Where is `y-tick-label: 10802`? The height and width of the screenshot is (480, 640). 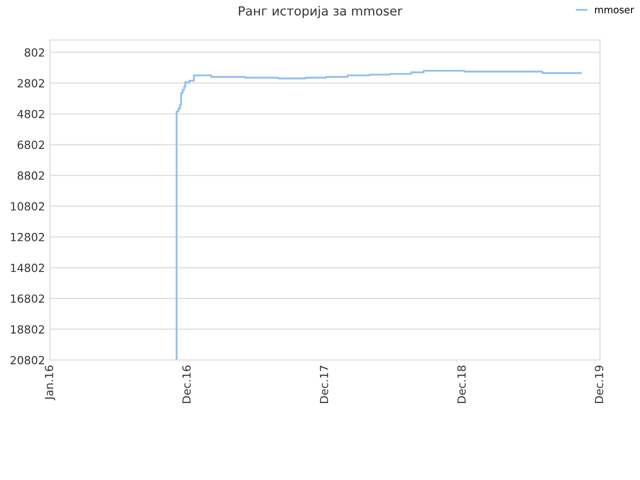
y-tick-label: 10802 is located at coordinates (27, 206).